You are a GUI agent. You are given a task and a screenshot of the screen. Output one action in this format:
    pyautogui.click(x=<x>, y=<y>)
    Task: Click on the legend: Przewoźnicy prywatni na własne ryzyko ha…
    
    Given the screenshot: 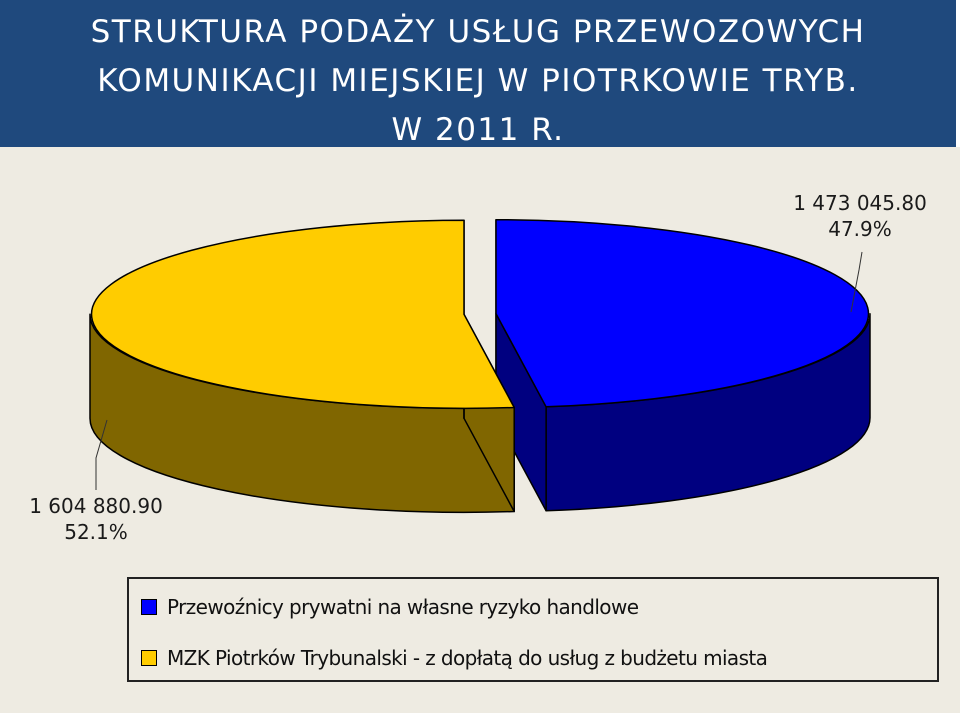 What is the action you would take?
    pyautogui.click(x=533, y=629)
    